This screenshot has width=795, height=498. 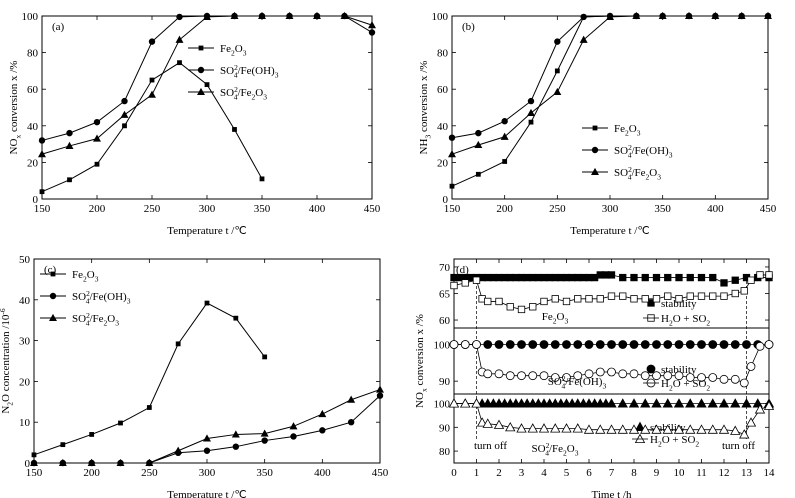 I want to click on x-tick-label: 7, so click(x=612, y=473).